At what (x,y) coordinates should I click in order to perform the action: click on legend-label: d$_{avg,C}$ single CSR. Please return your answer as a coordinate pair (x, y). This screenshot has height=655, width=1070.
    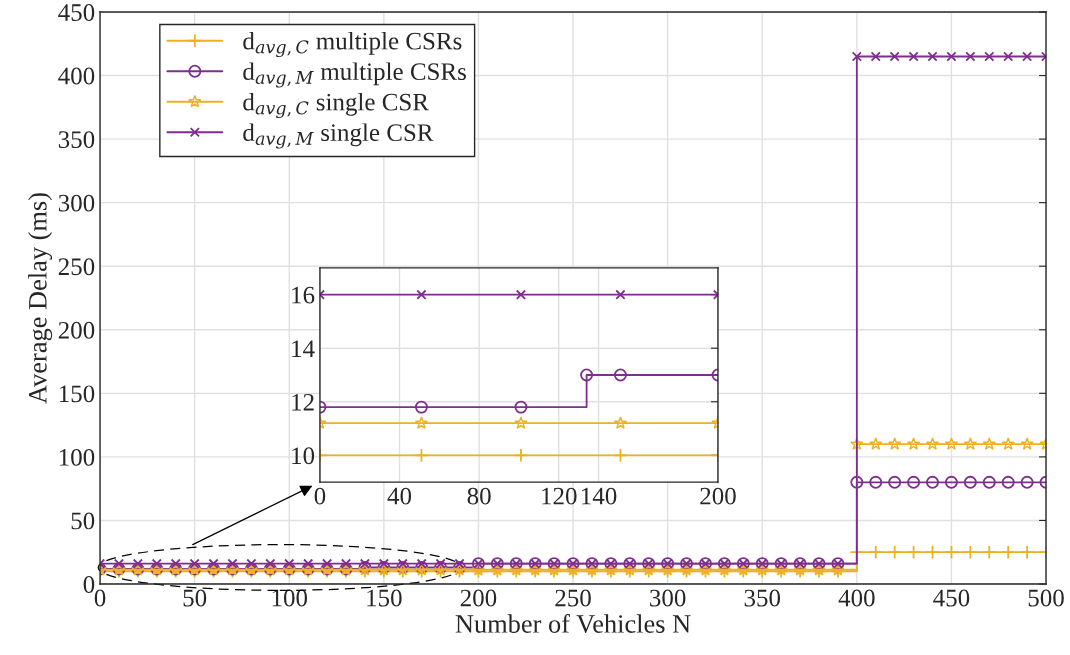
    Looking at the image, I should click on (336, 105).